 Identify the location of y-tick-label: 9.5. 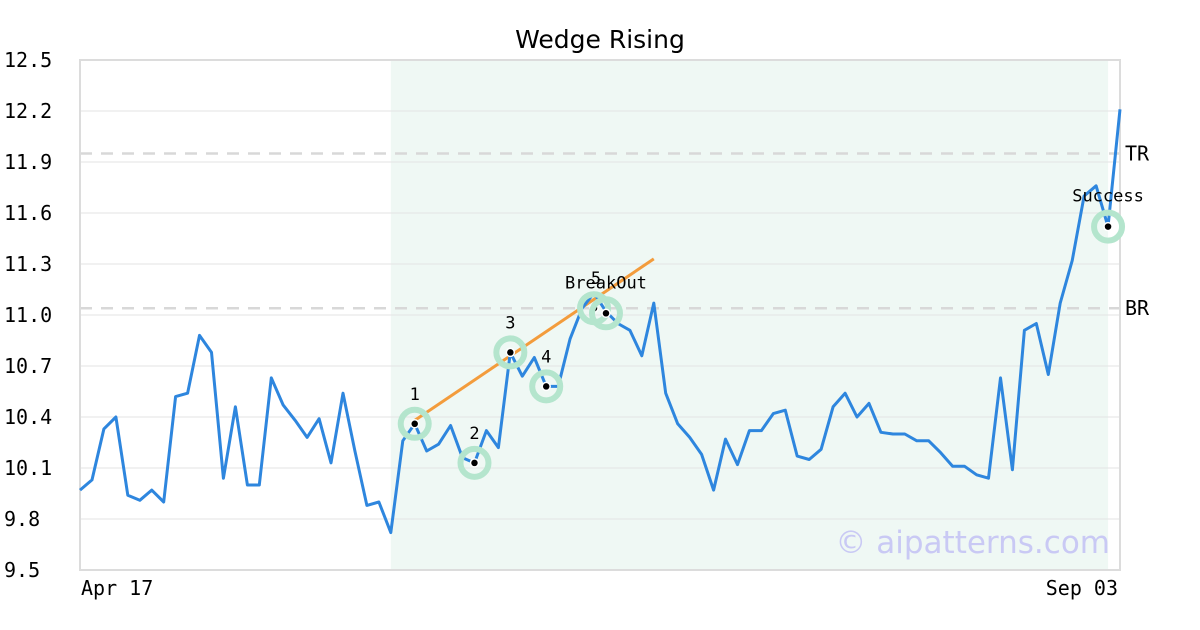
(22, 570).